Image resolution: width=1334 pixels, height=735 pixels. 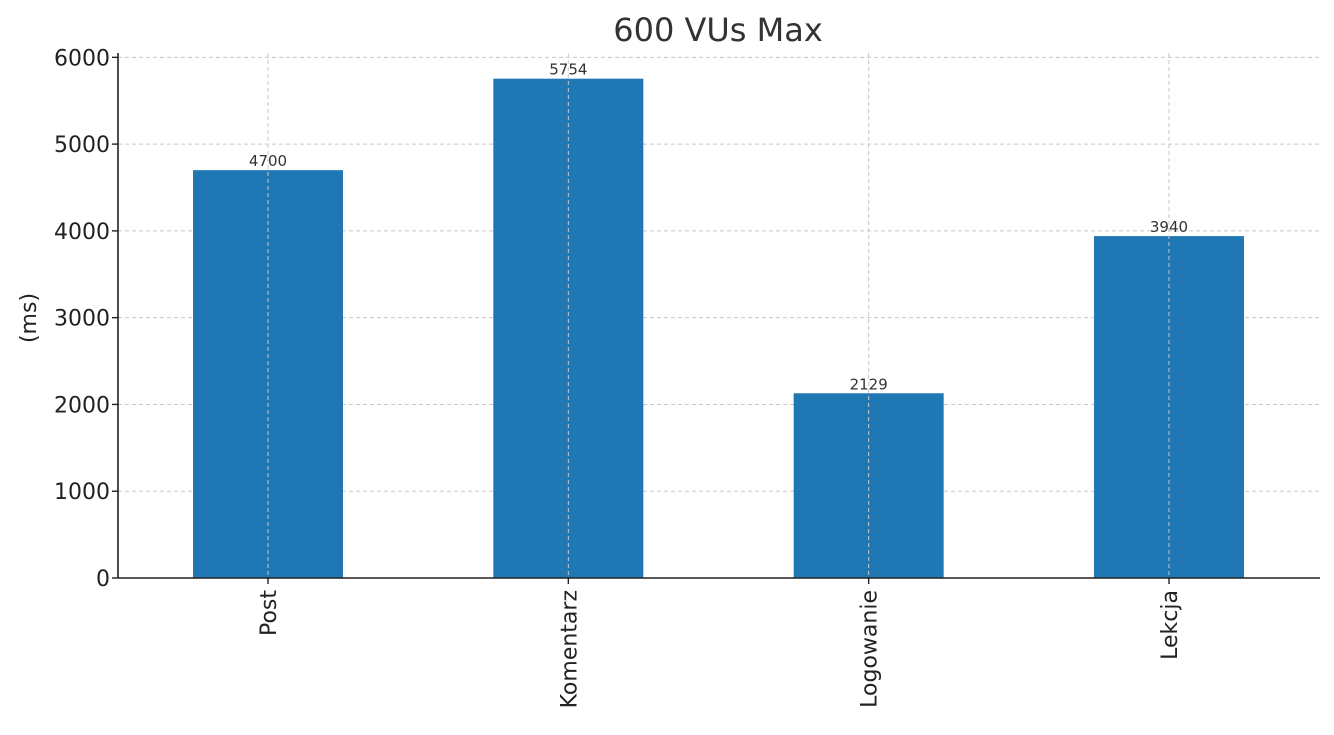 I want to click on chart-title: 600 VUs Max, so click(x=718, y=30).